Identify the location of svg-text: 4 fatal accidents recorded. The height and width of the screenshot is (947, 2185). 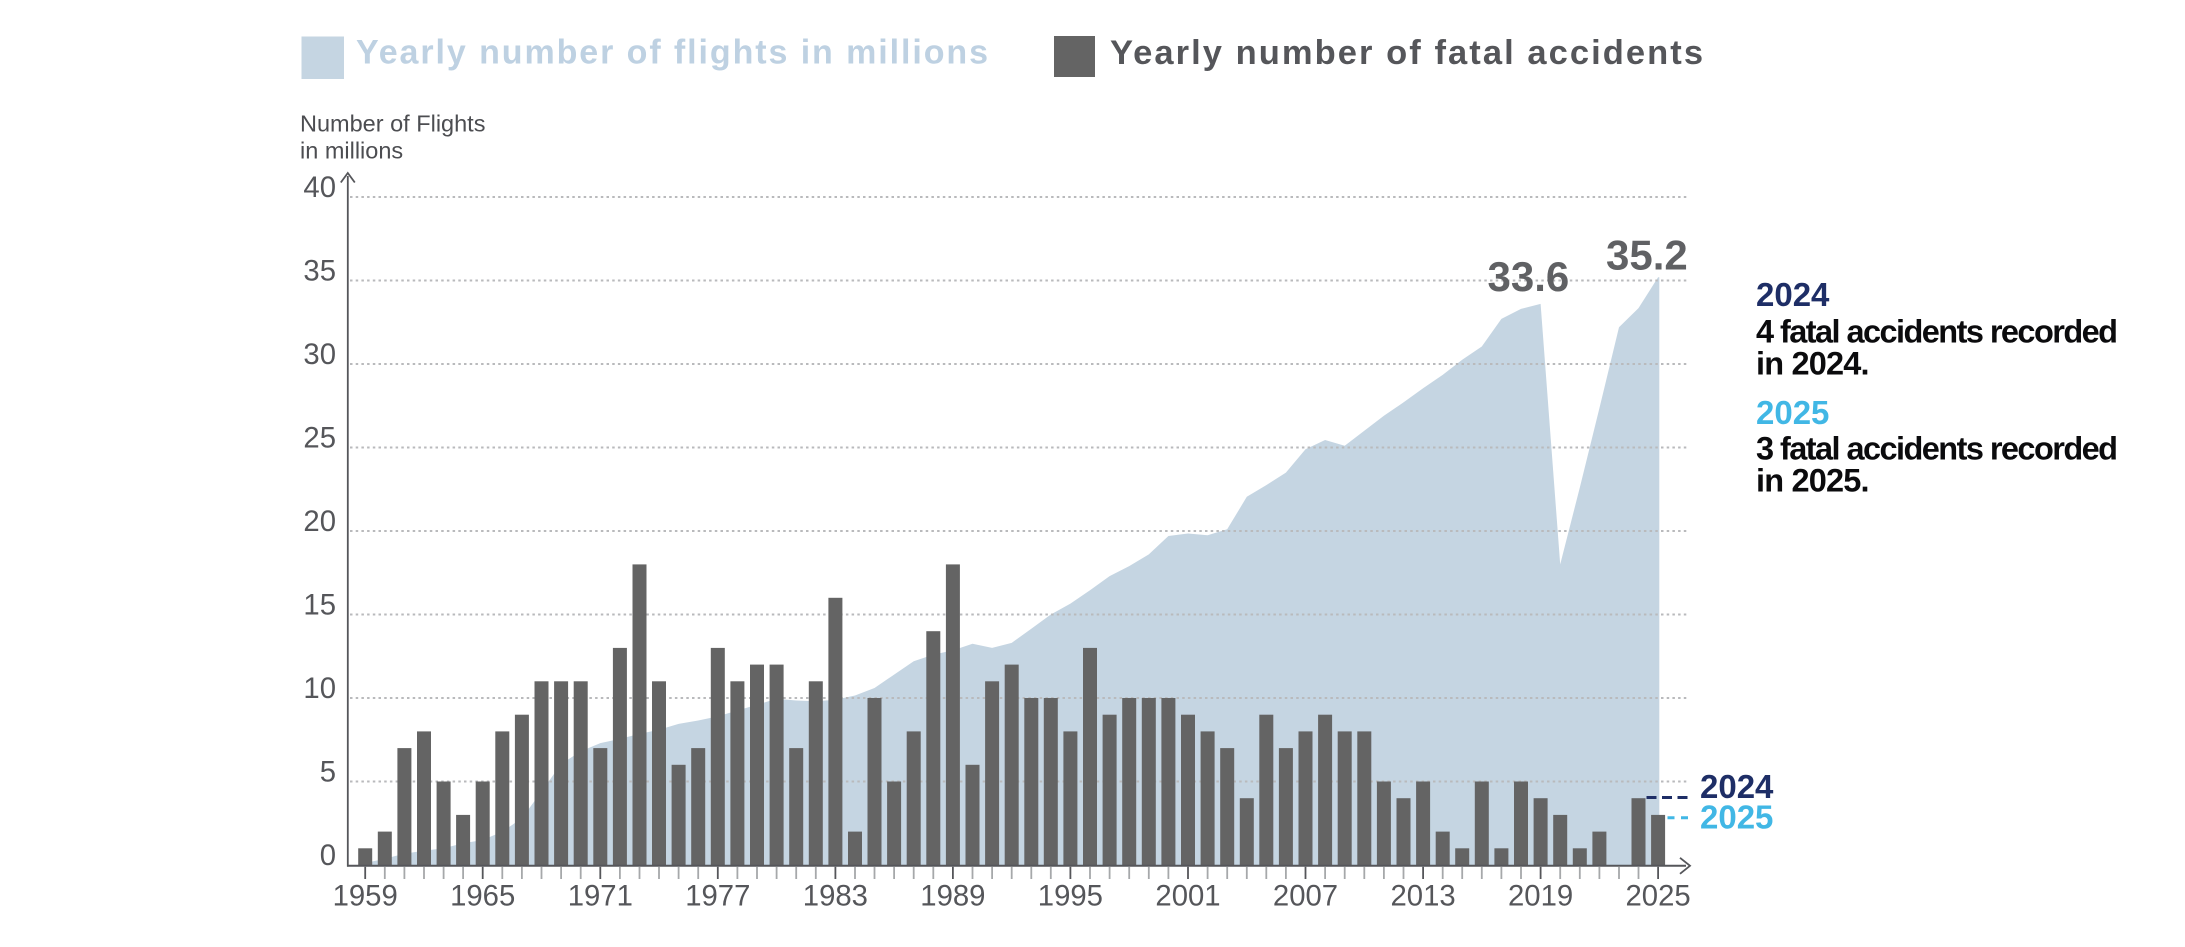
(1937, 332).